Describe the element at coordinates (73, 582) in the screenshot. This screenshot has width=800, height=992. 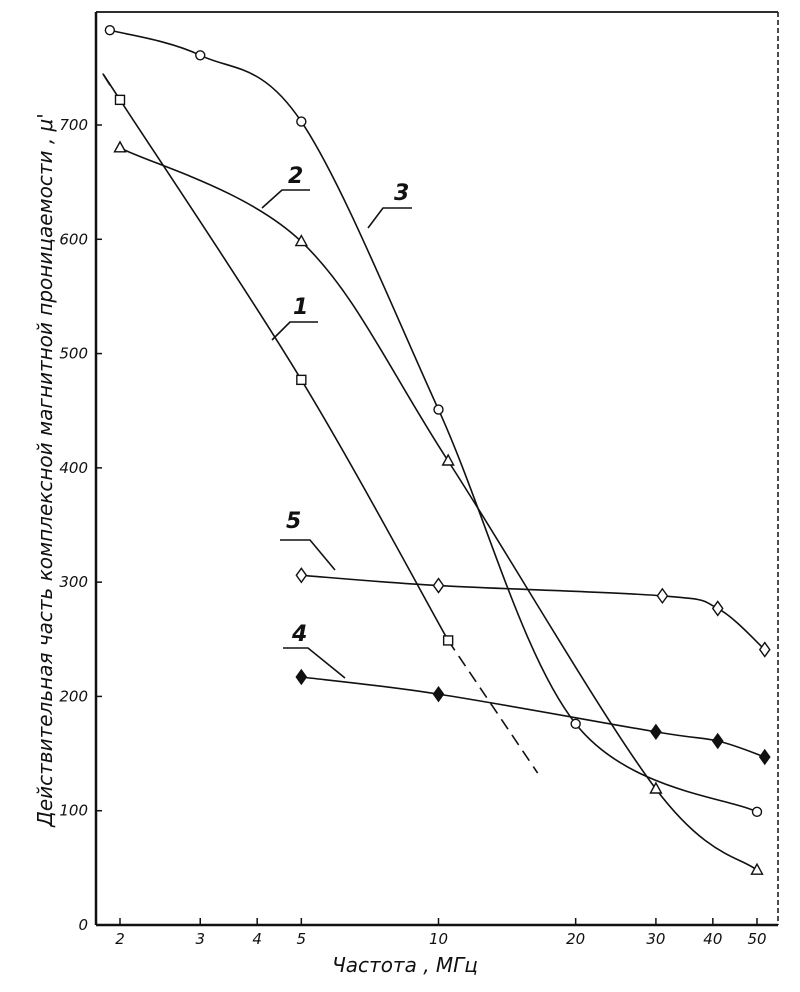
I see `y-tick-label: 300` at that location.